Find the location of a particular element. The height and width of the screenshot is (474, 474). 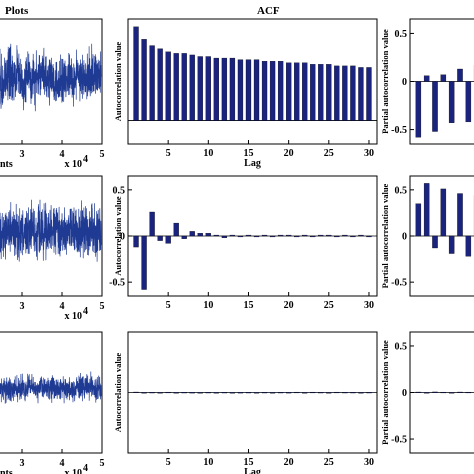

acf1-x-tick-label: 5 is located at coordinates (168, 153).